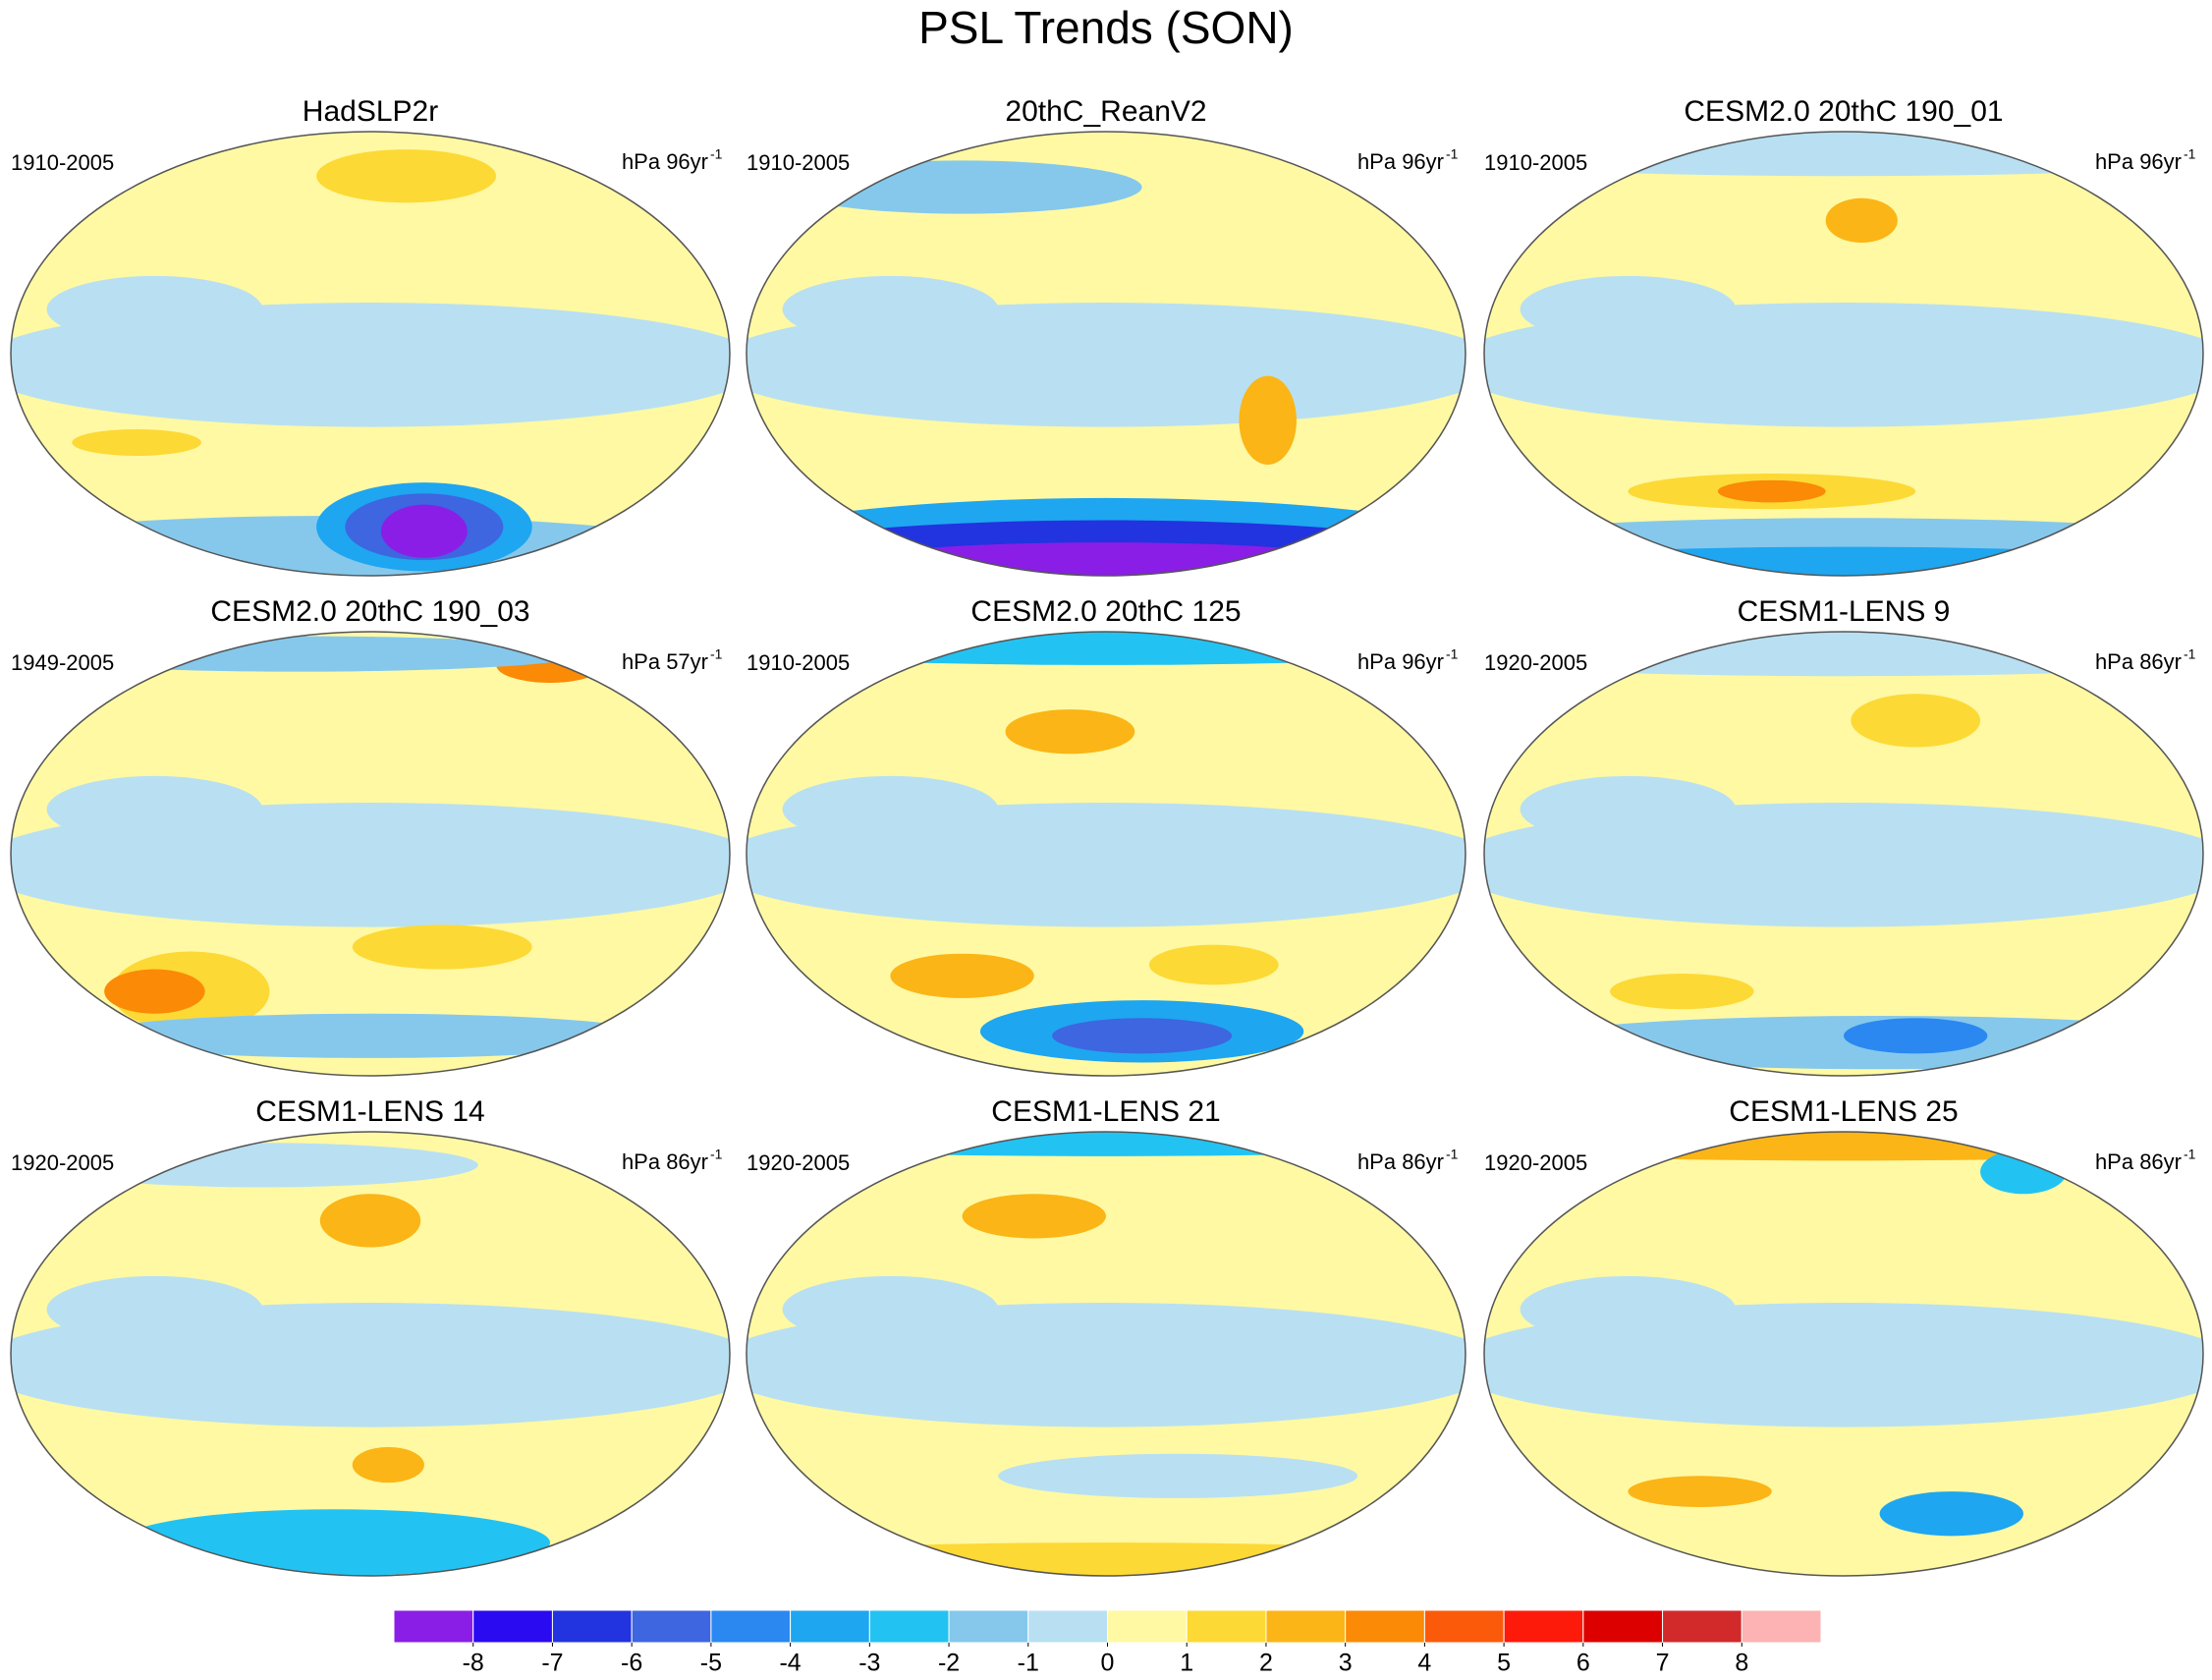 This screenshot has width=2212, height=1680. Describe the element at coordinates (1844, 611) in the screenshot. I see `panel-title: CESM1-LENS 9` at that location.